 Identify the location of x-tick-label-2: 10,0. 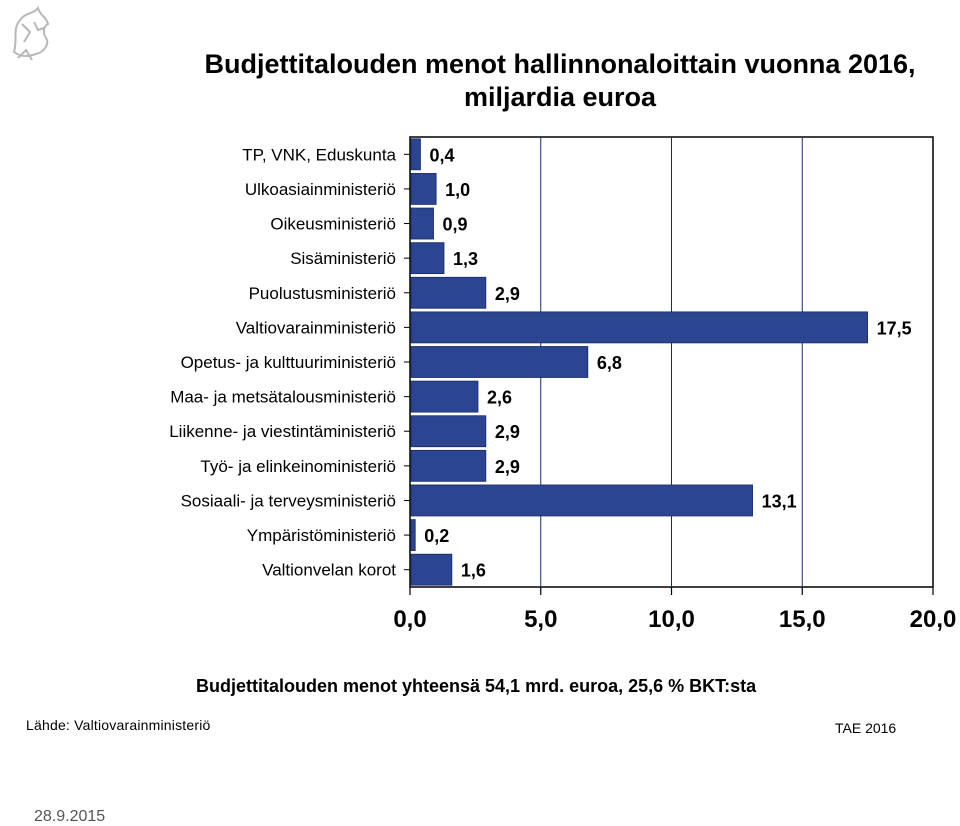
(671, 619).